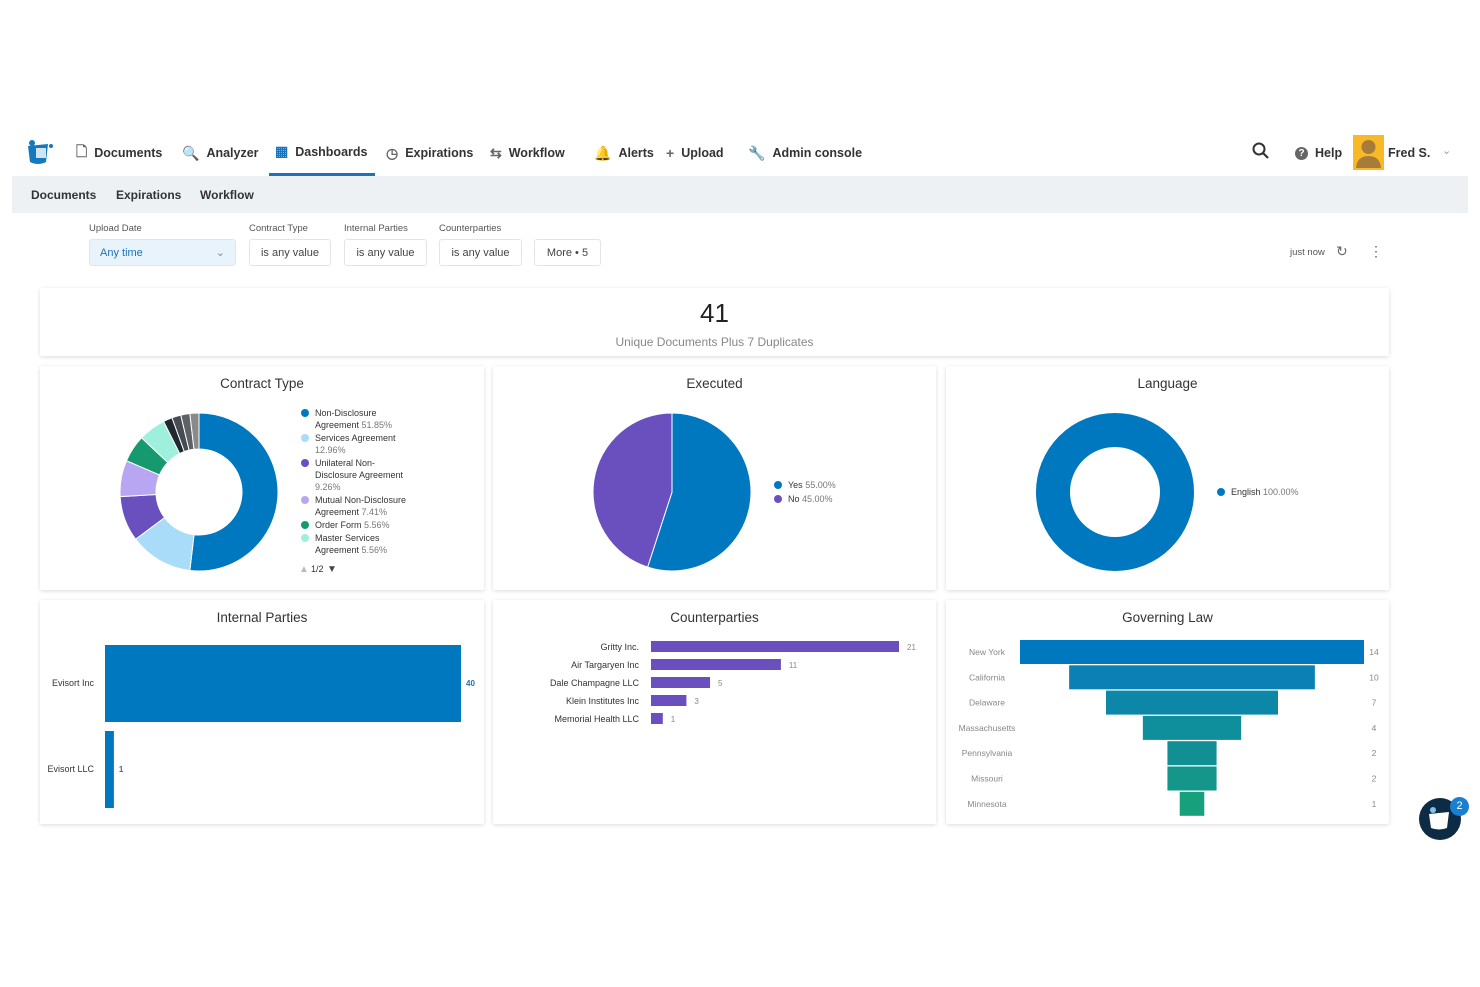 The height and width of the screenshot is (987, 1480). Describe the element at coordinates (385, 252) in the screenshot. I see `internal-parties-filter: is any value` at that location.